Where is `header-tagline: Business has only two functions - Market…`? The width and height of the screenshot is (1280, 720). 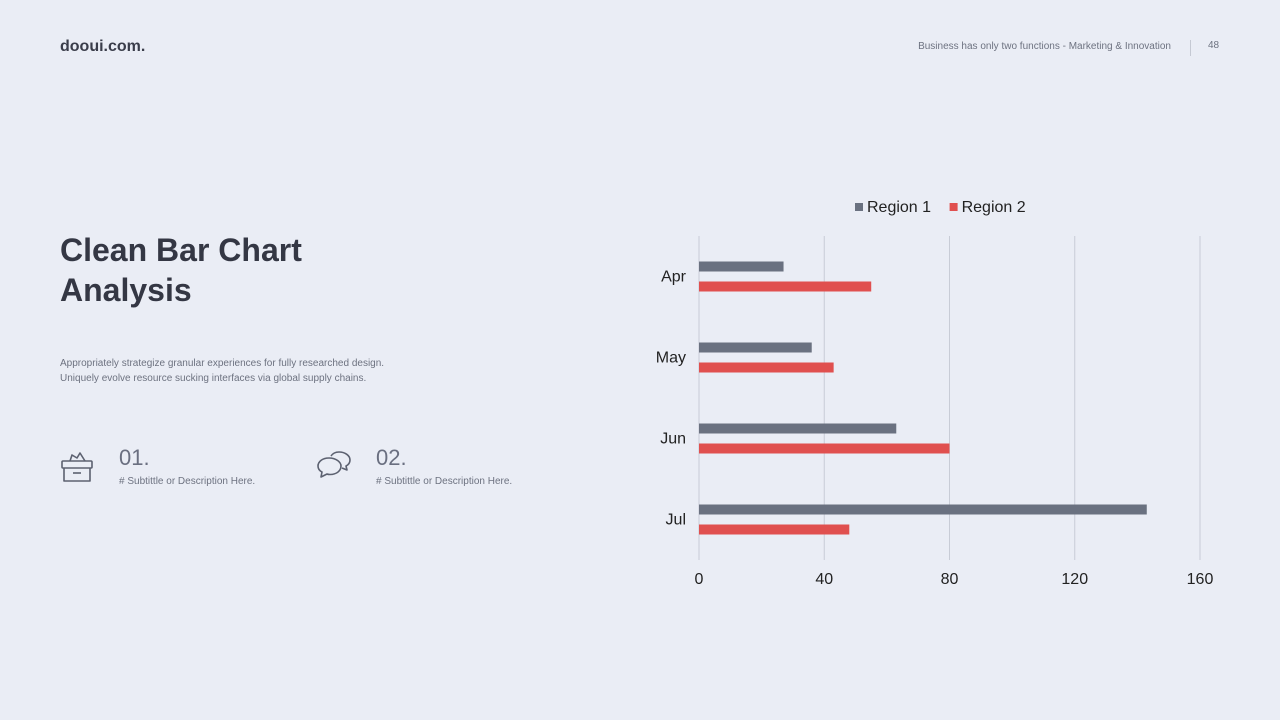 header-tagline: Business has only two functions - Market… is located at coordinates (1044, 46).